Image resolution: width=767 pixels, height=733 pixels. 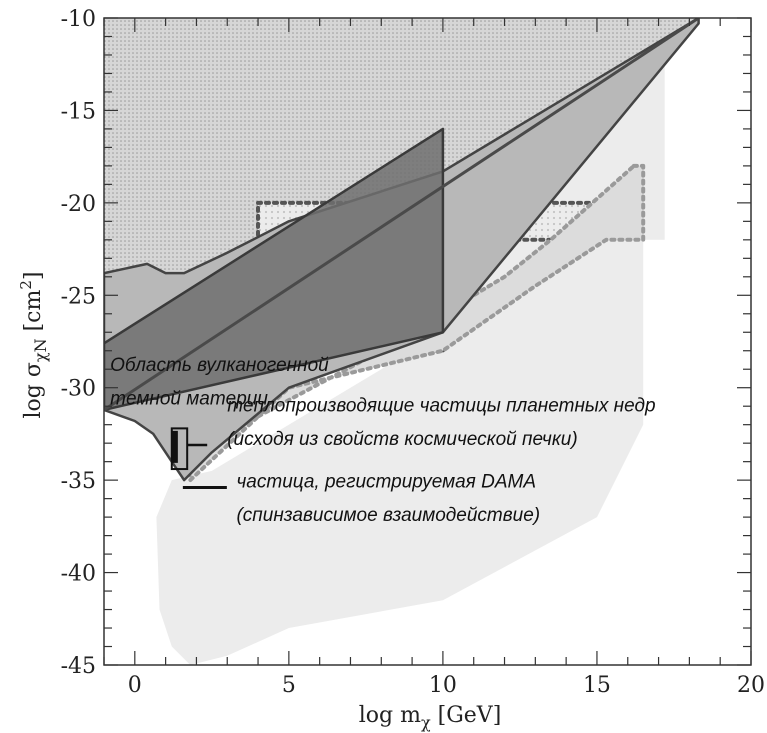 I want to click on markers-layer, so click(x=198, y=458).